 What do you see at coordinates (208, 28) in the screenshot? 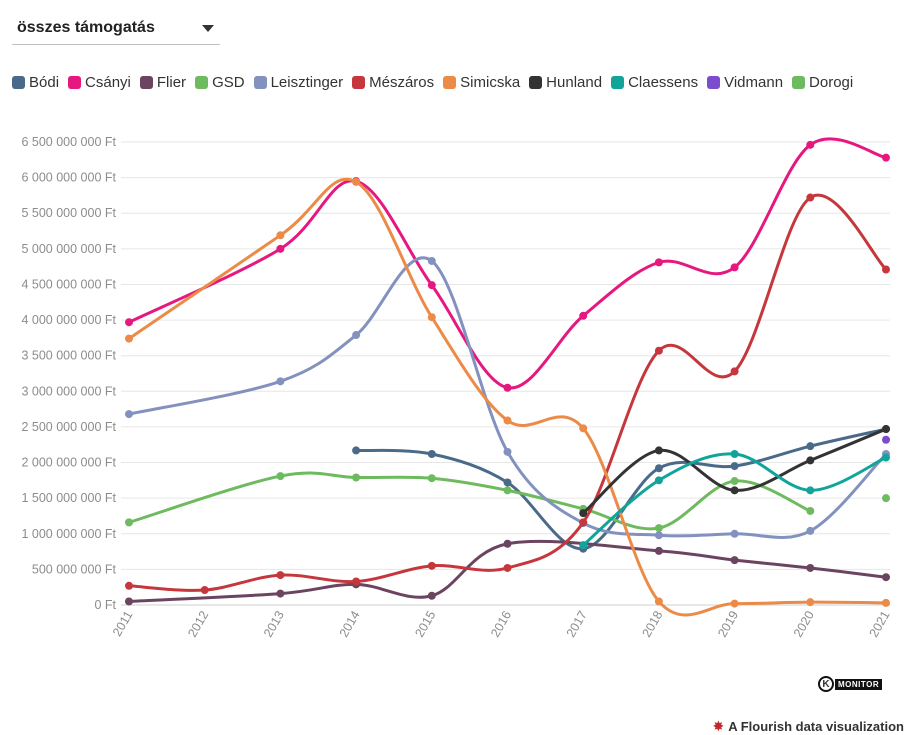
I see `chevron-down-icon` at bounding box center [208, 28].